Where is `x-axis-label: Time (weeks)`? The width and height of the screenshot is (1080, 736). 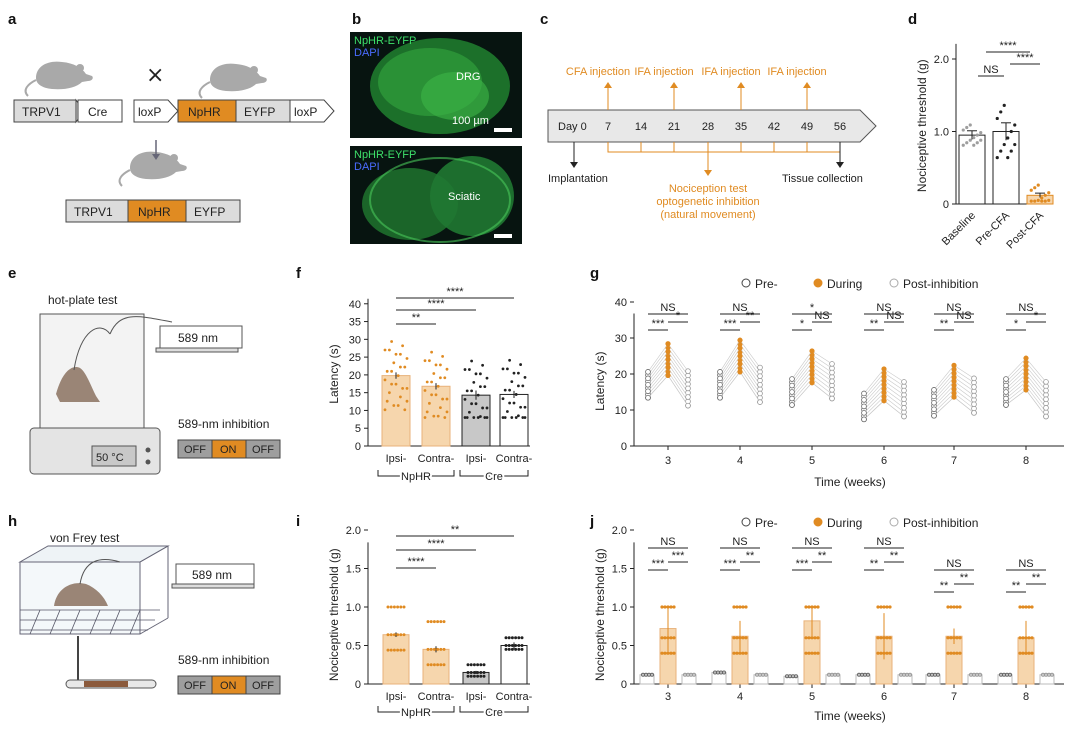 x-axis-label: Time (weeks) is located at coordinates (850, 716).